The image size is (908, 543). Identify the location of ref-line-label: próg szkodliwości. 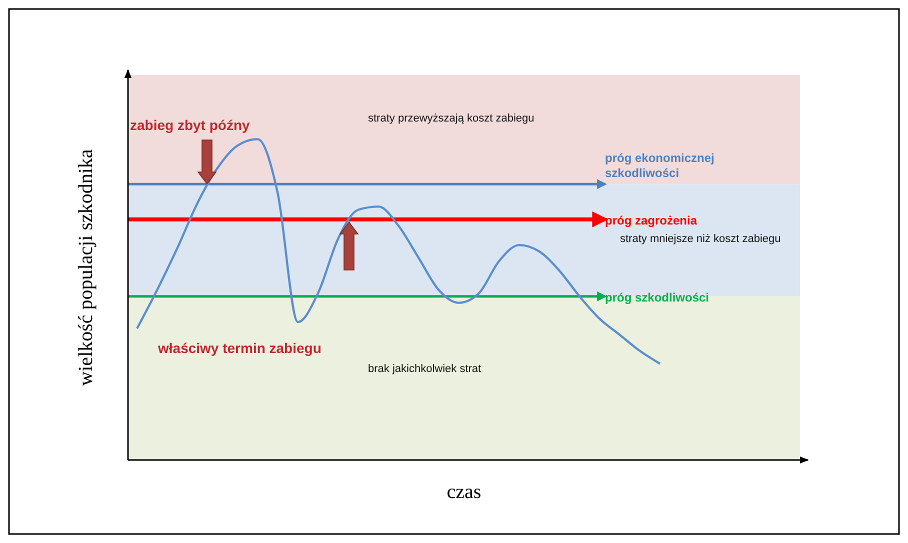
(657, 297).